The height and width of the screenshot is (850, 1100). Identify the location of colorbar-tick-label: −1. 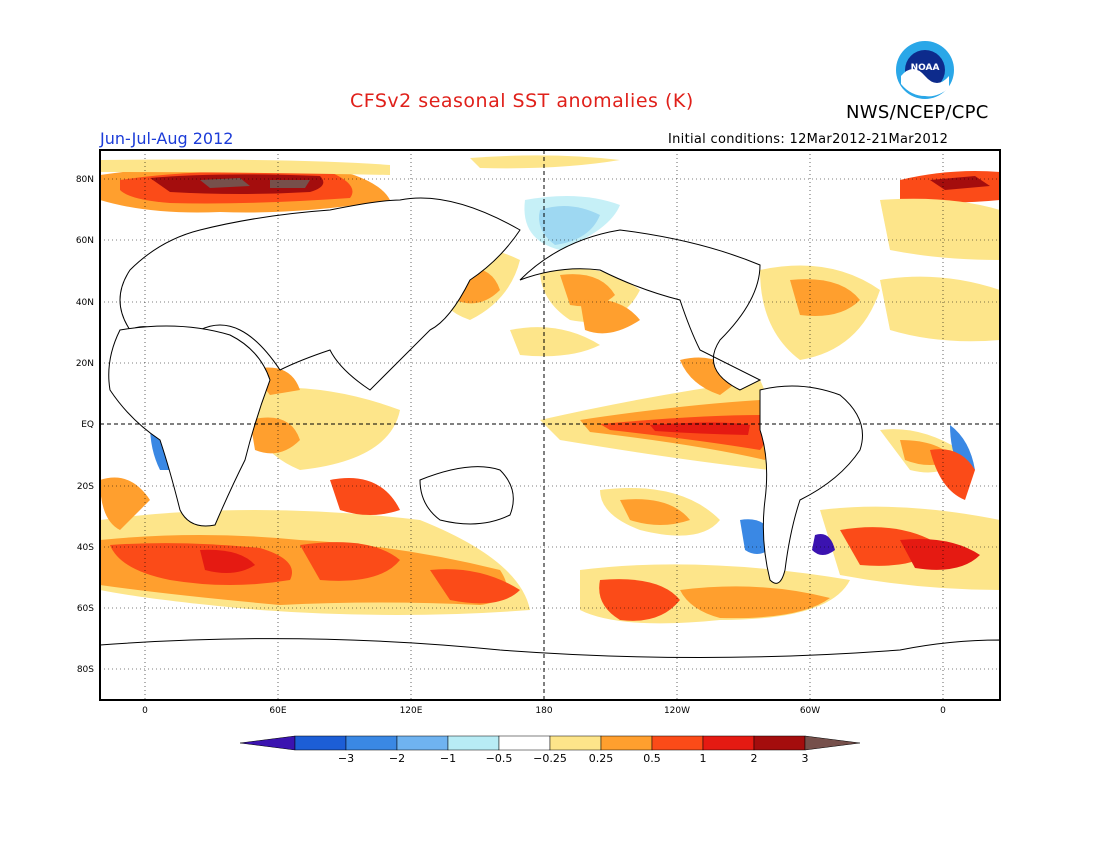
(448, 758).